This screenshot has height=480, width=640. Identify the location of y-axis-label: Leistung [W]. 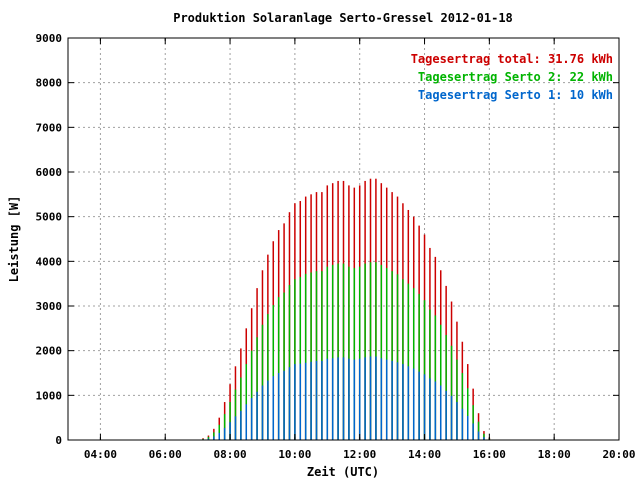
(14, 239).